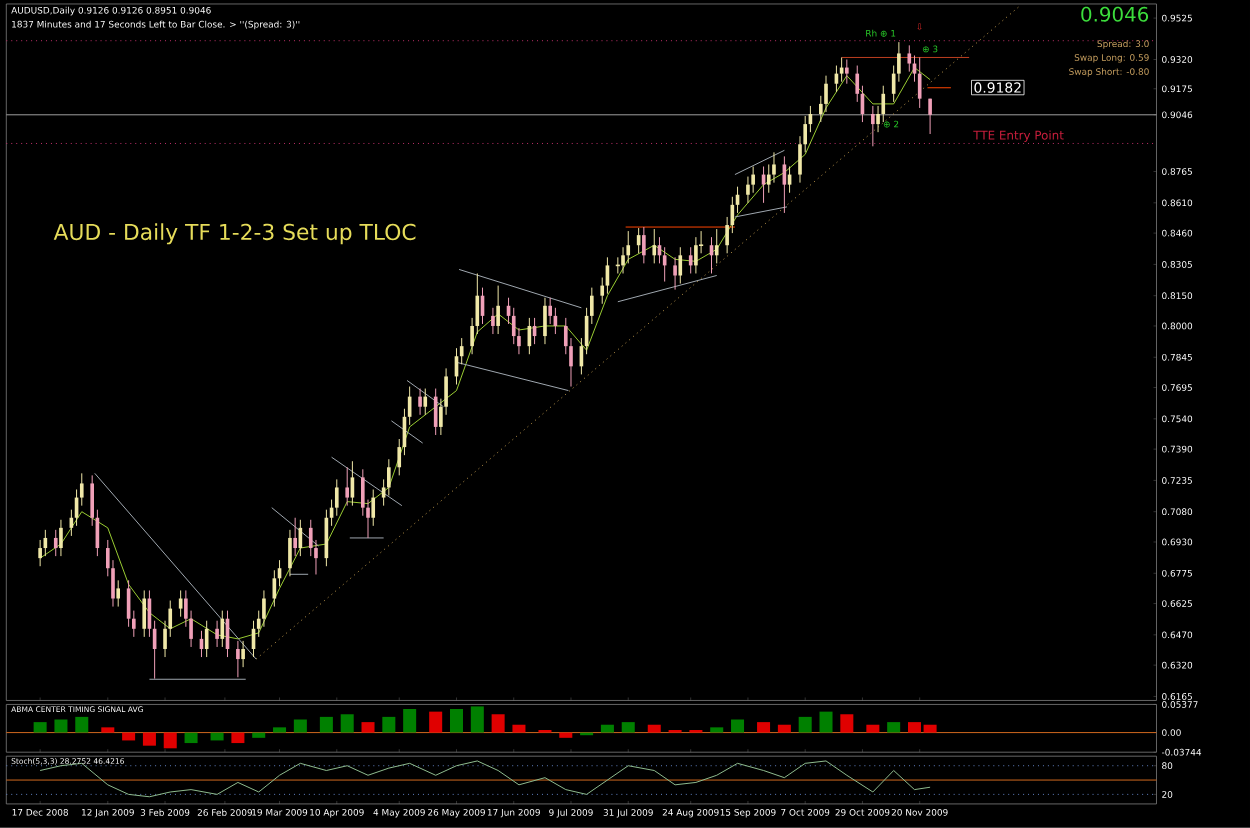 Image resolution: width=1250 pixels, height=828 pixels. Describe the element at coordinates (1115, 14) in the screenshot. I see `annotation: 0.9046` at that location.